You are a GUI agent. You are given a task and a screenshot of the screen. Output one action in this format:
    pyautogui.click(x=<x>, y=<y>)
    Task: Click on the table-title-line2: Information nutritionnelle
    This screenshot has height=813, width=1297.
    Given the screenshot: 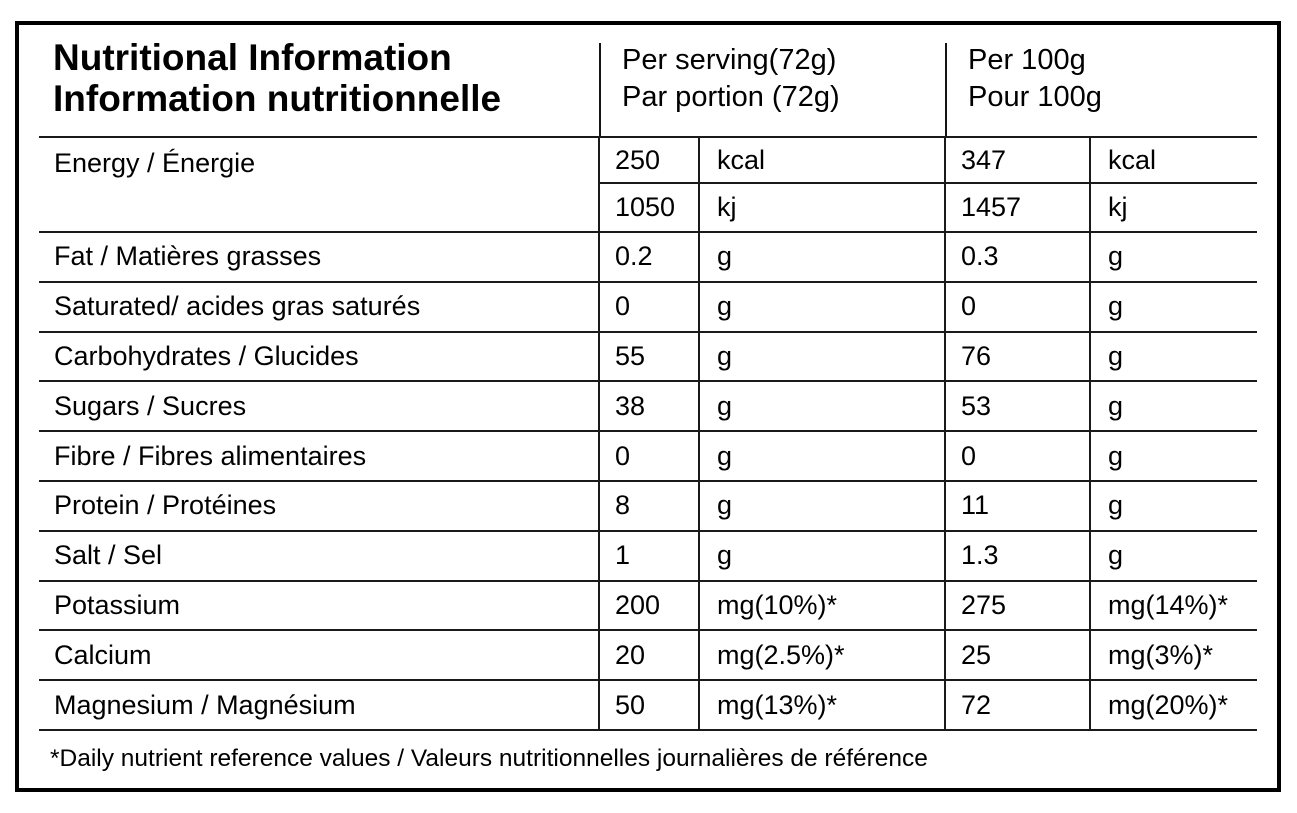 What is the action you would take?
    pyautogui.click(x=277, y=98)
    